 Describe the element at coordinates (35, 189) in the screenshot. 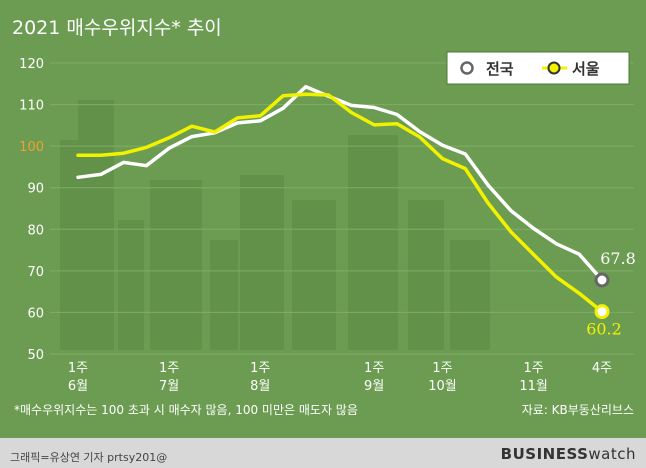

I see `y-tick-label: 90` at that location.